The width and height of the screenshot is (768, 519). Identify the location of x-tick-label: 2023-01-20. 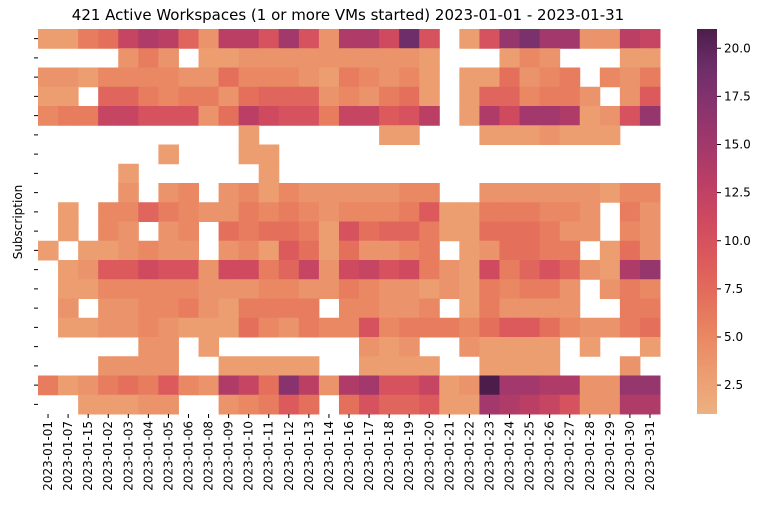
(429, 456).